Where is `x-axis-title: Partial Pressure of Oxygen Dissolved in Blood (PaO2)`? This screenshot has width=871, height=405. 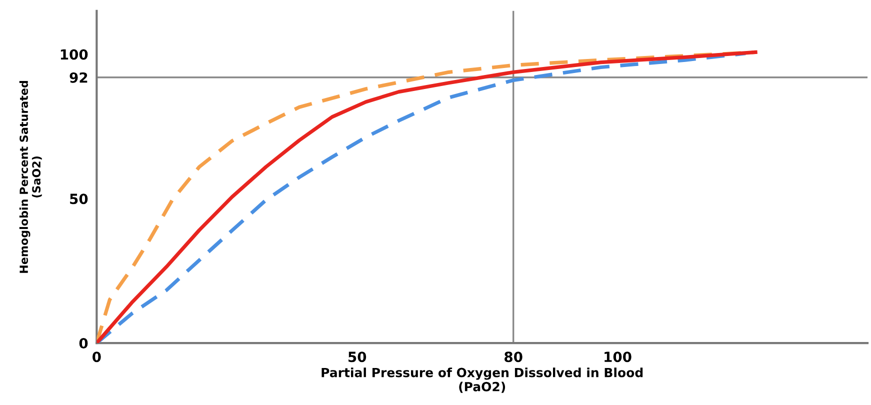
x-axis-title: Partial Pressure of Oxygen Dissolved in Blood (PaO2) is located at coordinates (482, 380).